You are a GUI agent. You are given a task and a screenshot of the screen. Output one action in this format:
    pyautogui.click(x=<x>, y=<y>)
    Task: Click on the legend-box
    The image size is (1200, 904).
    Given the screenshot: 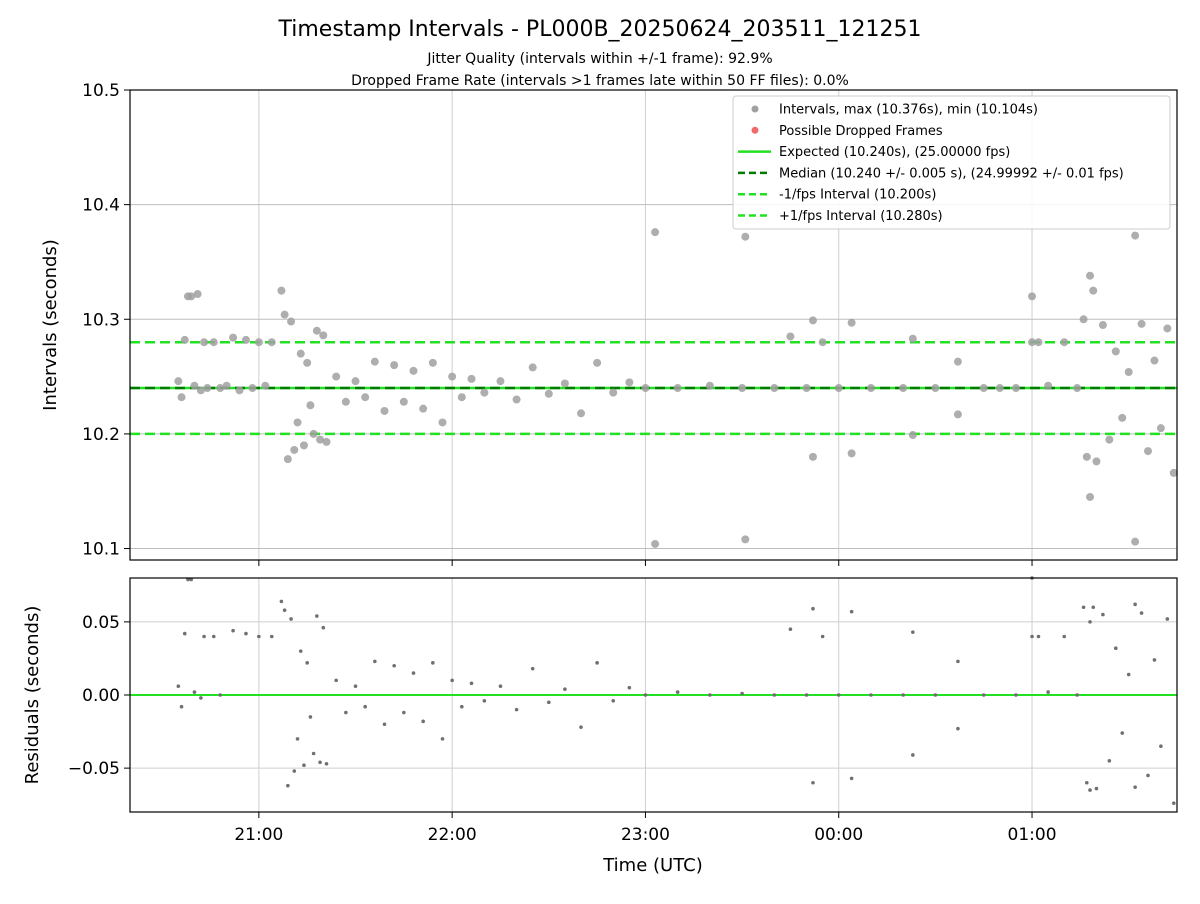 What is the action you would take?
    pyautogui.click(x=951, y=162)
    